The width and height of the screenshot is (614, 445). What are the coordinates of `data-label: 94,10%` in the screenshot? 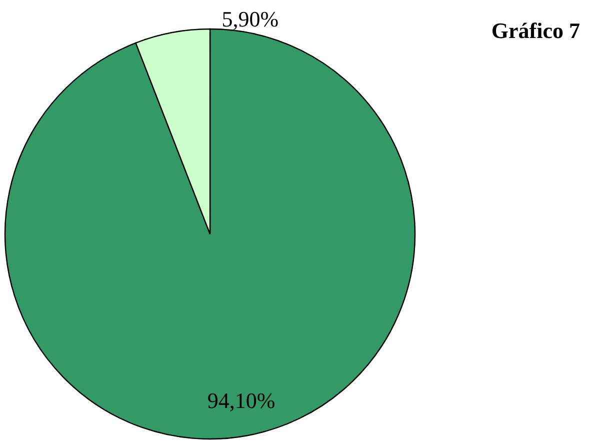 It's located at (241, 401).